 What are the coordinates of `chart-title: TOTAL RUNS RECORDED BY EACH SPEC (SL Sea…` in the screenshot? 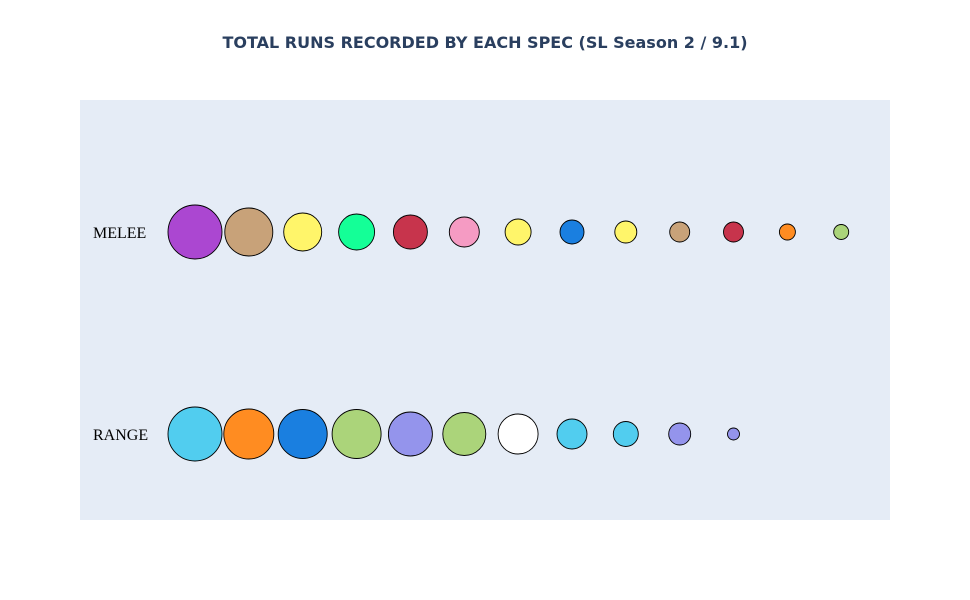 It's located at (485, 42).